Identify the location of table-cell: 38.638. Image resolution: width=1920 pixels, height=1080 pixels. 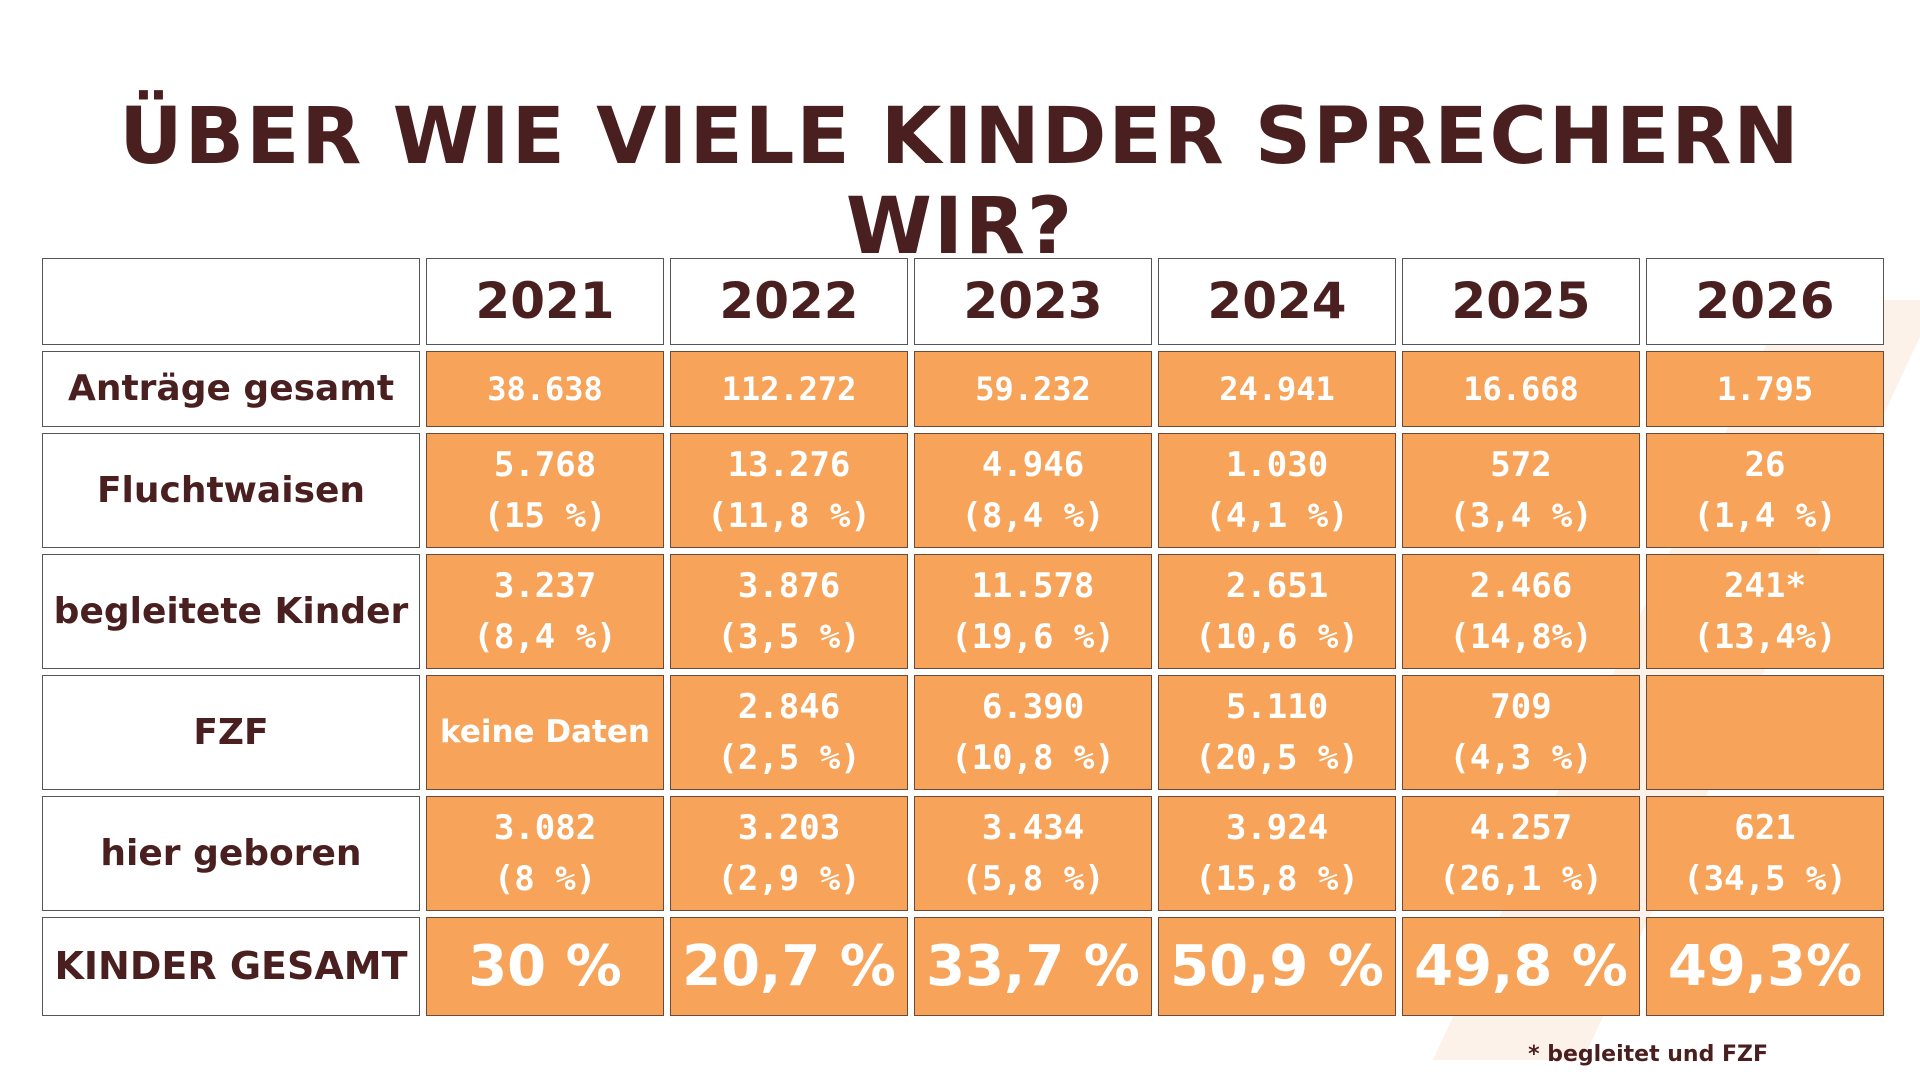
(545, 389).